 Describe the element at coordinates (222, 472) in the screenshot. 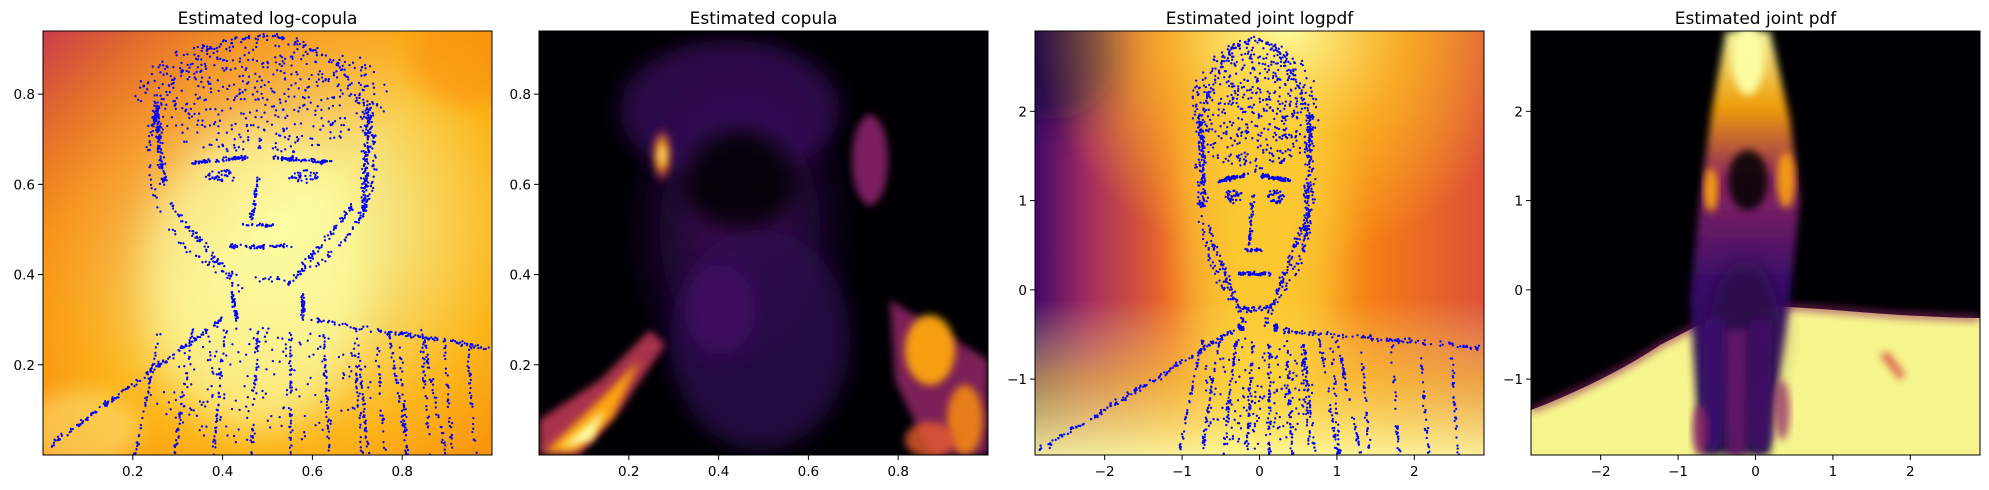

I see `x-tick-label: 0.4` at that location.